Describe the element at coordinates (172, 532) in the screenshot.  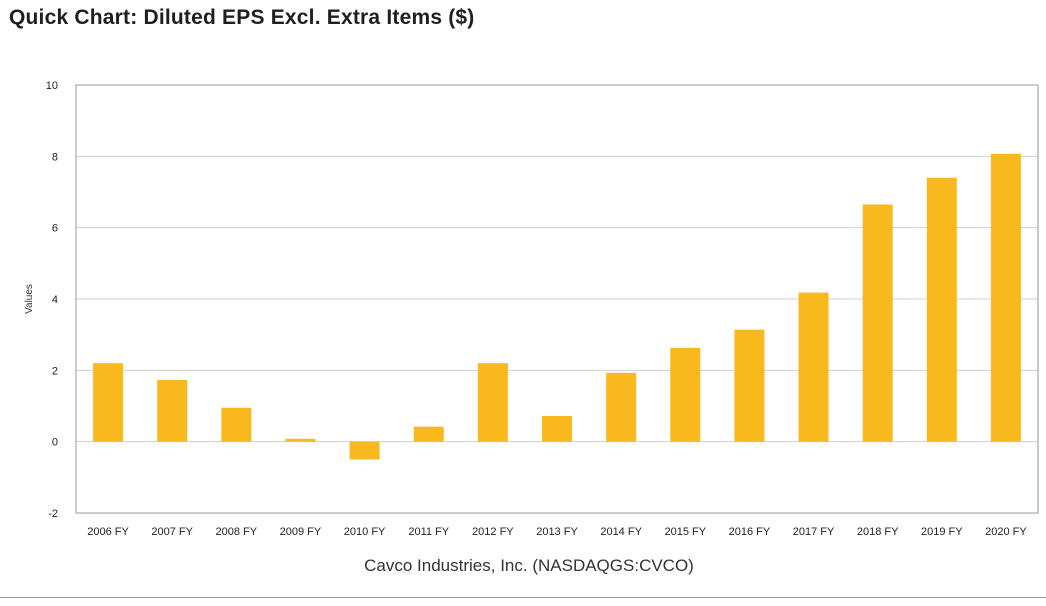
I see `x-tick-label: 2007 FY` at that location.